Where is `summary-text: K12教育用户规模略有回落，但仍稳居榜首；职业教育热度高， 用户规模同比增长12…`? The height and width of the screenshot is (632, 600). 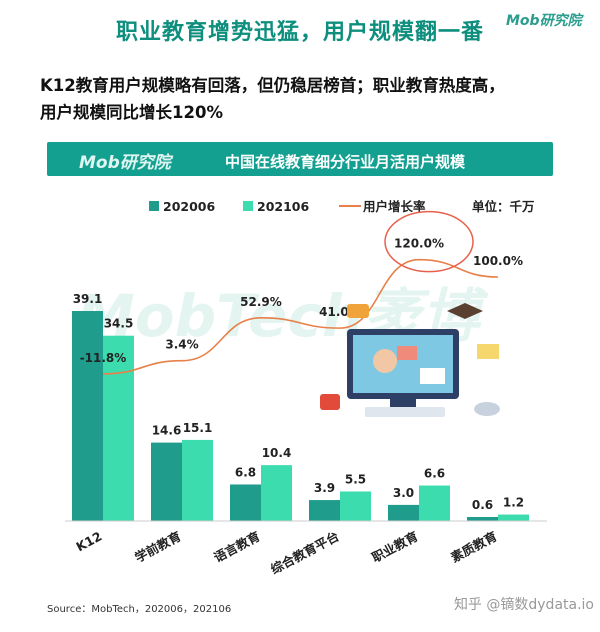 summary-text: K12教育用户规模略有回落，但仍稳居榜首；职业教育热度高， 用户规模同比增长12… is located at coordinates (310, 99).